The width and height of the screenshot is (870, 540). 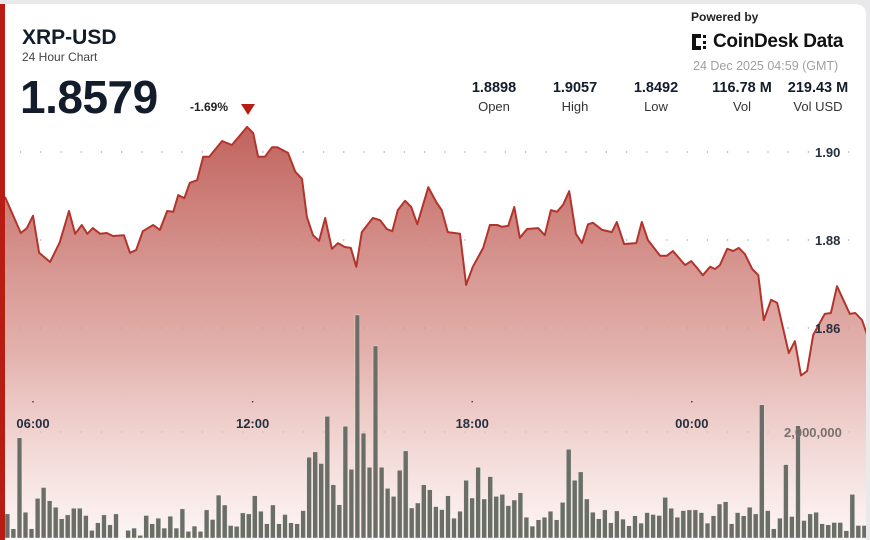 I want to click on accent-bar, so click(x=2, y=272).